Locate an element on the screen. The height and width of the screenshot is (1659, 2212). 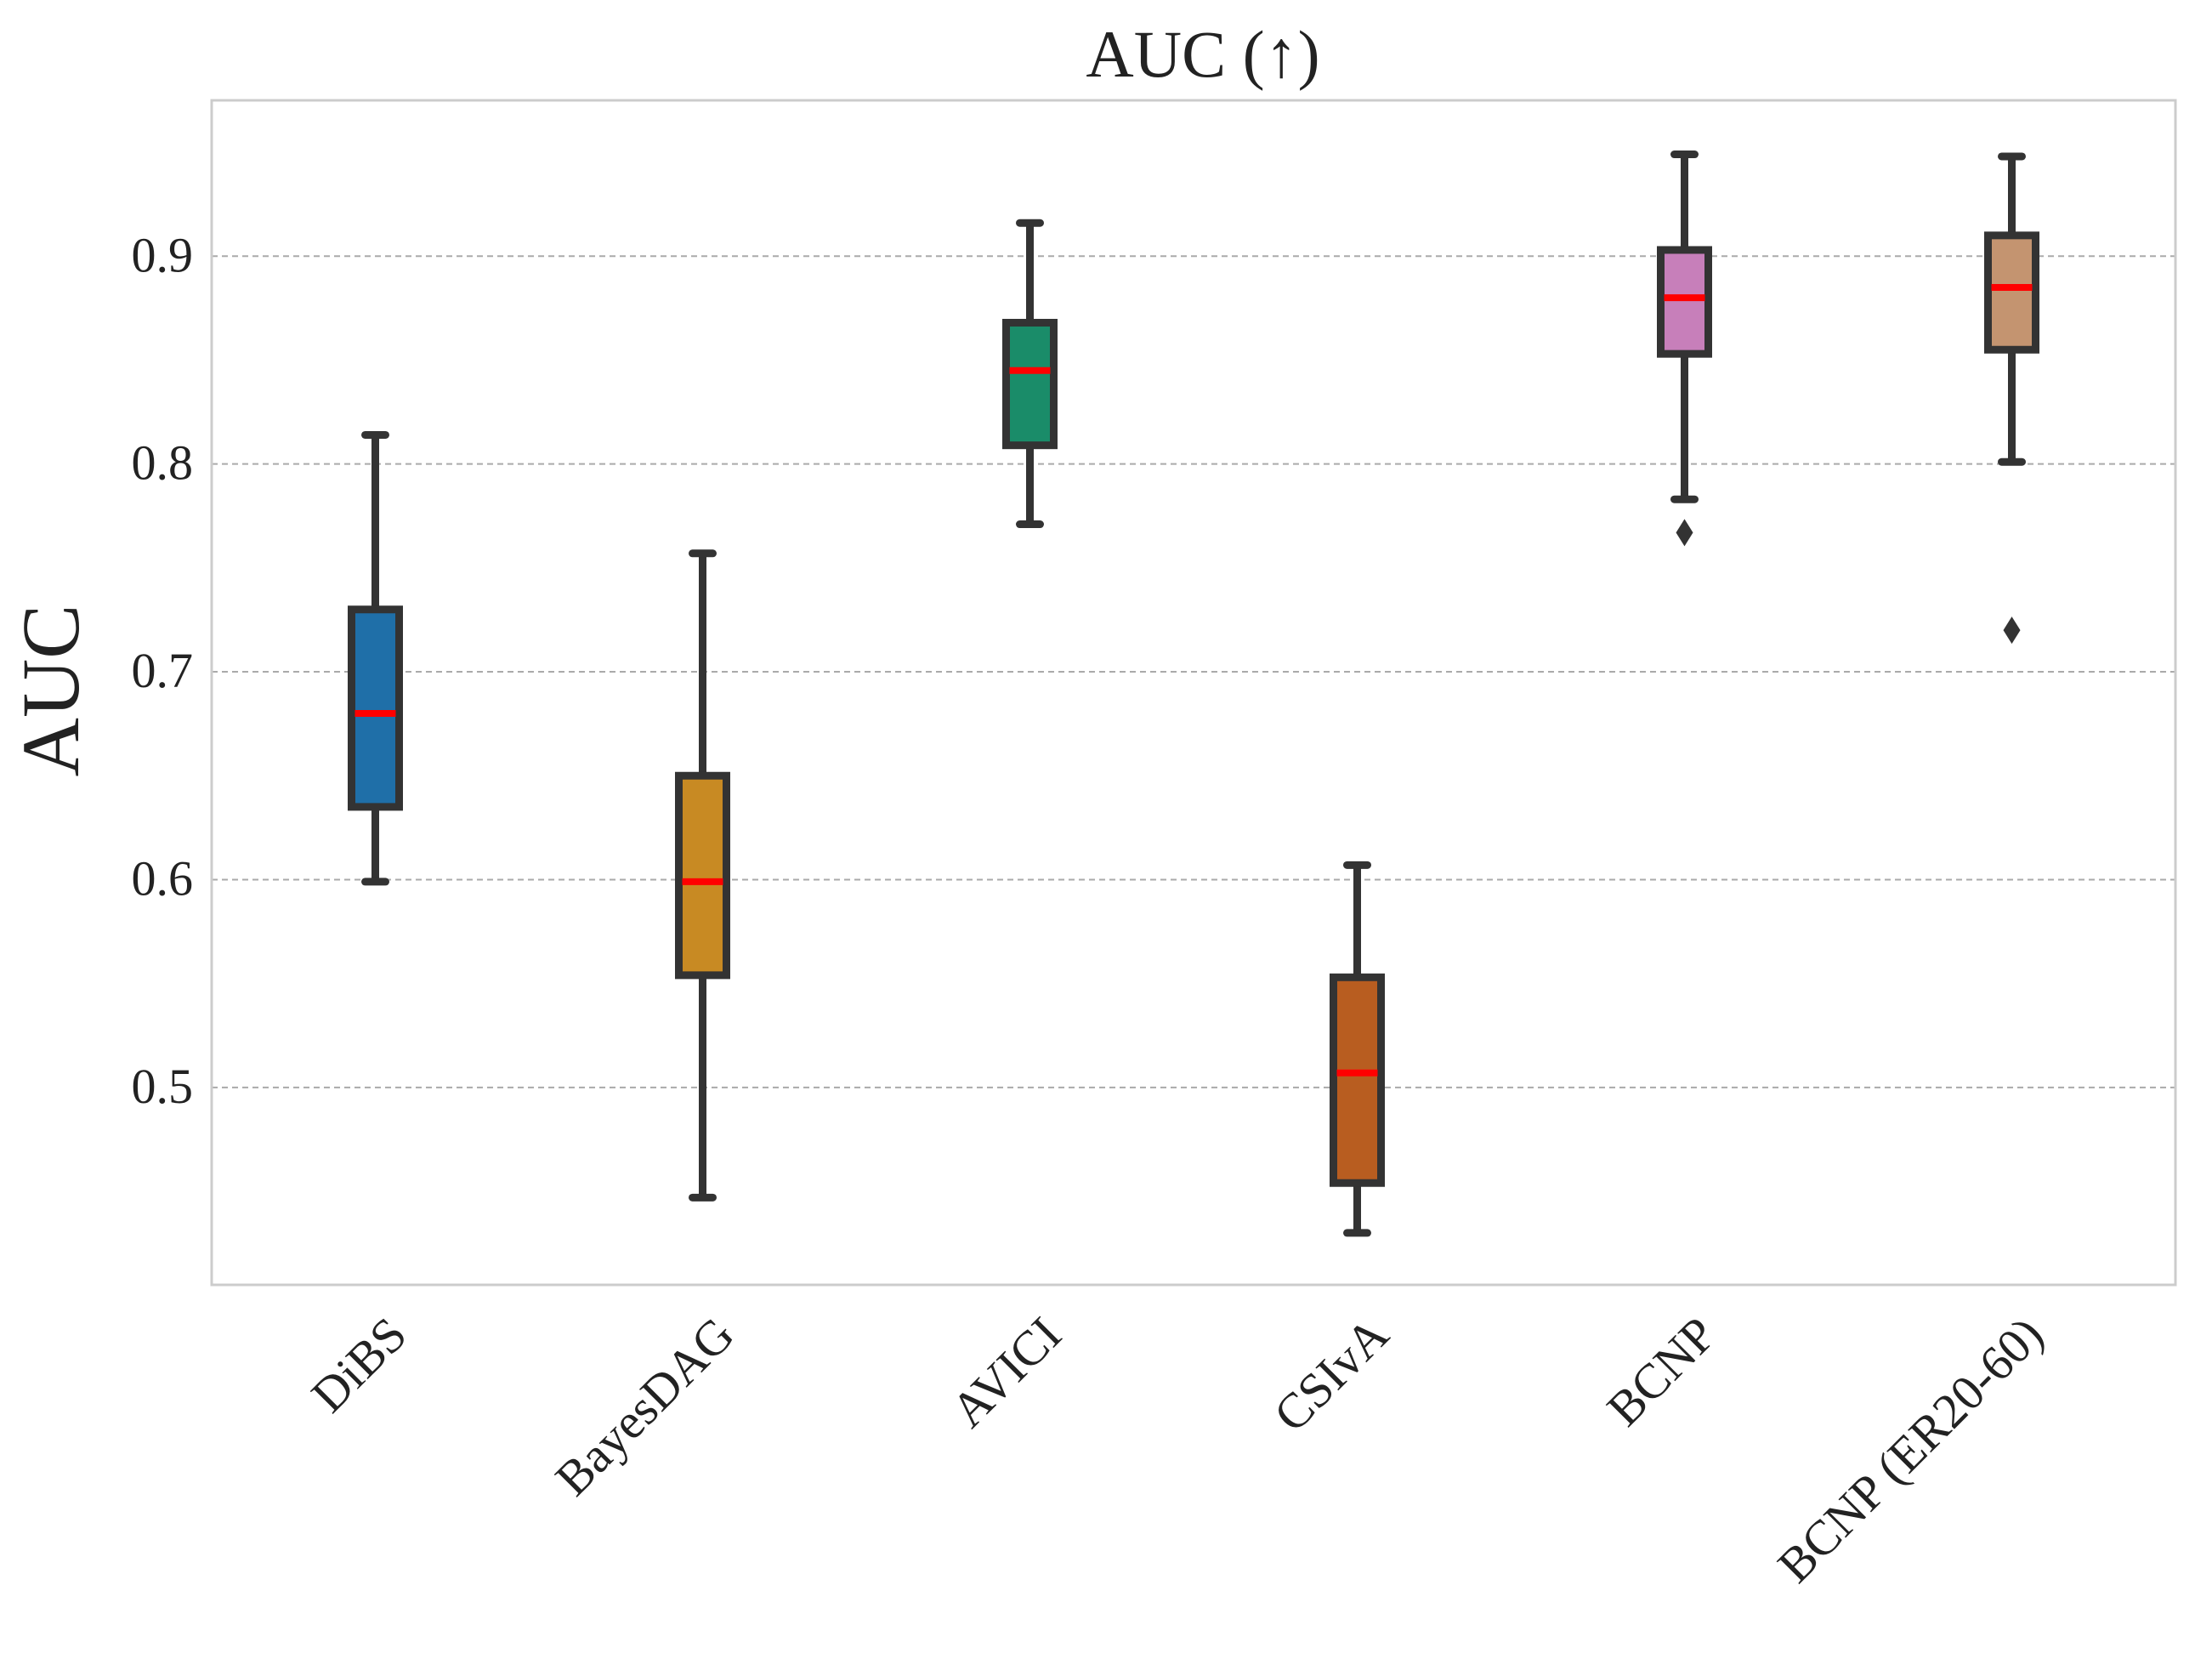
x-tick-label: BCNP (ER20-60) is located at coordinates (1910, 1449).